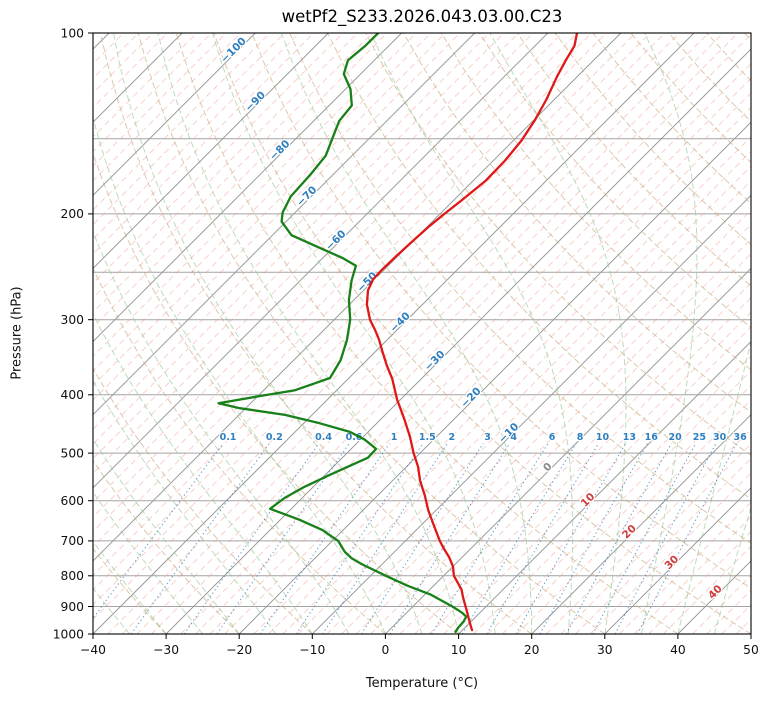 Image resolution: width=775 pixels, height=708 pixels. I want to click on y-tick-label: 900, so click(72, 607).